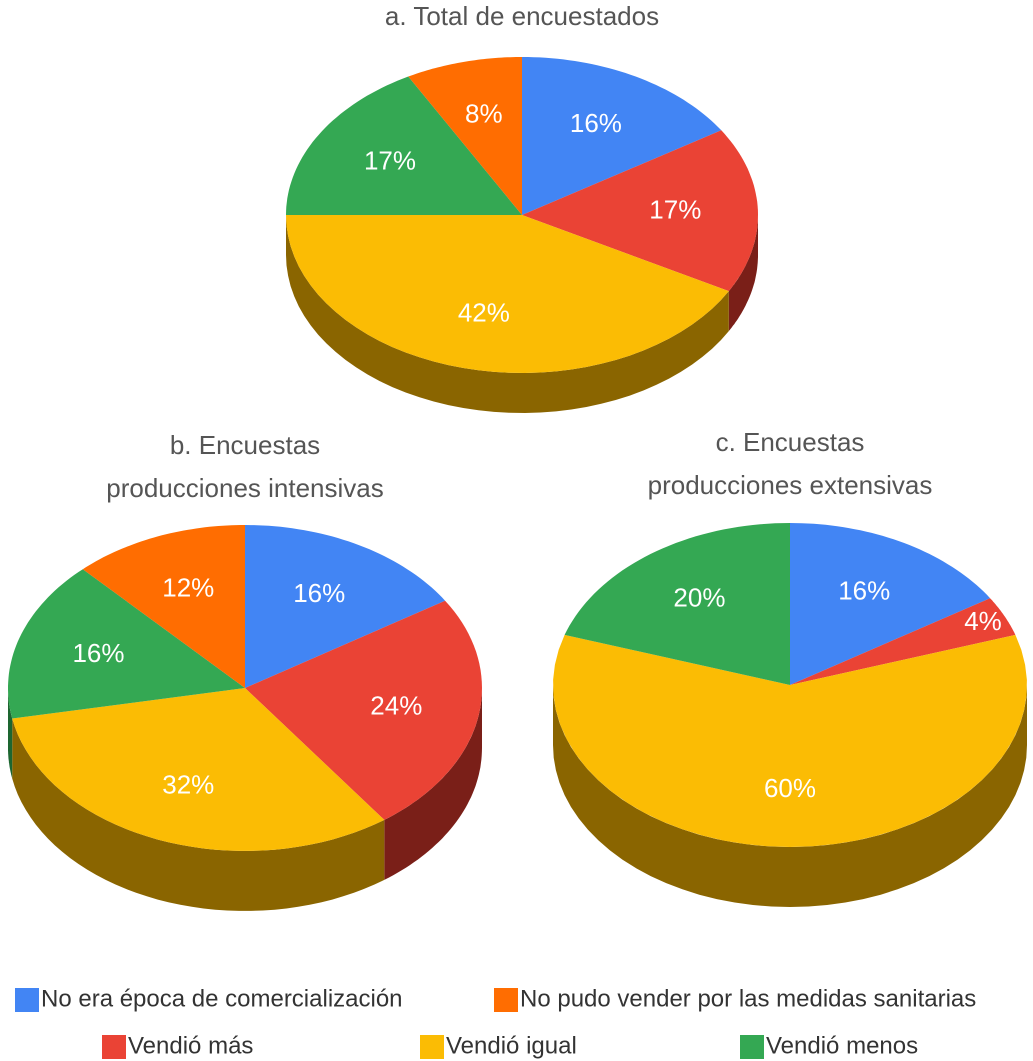  Describe the element at coordinates (842, 1045) in the screenshot. I see `legend-label: Vendió menos` at that location.